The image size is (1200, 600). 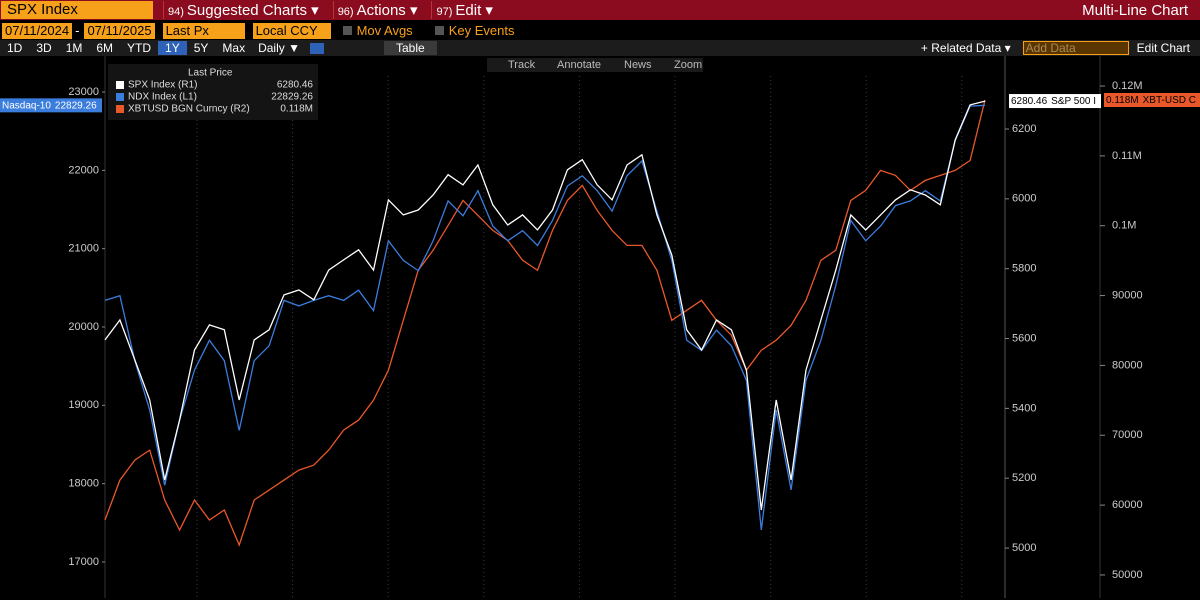 What do you see at coordinates (83, 405) in the screenshot?
I see `y-tick-label: 19000` at bounding box center [83, 405].